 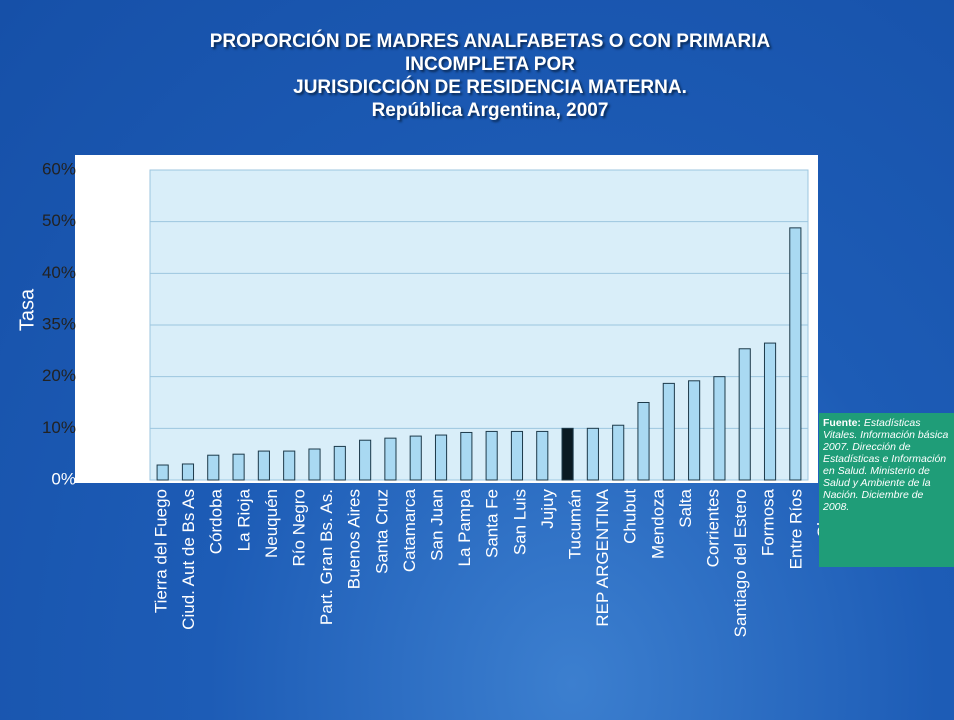 What do you see at coordinates (768, 522) in the screenshot?
I see `x-tick-label: Formosa` at bounding box center [768, 522].